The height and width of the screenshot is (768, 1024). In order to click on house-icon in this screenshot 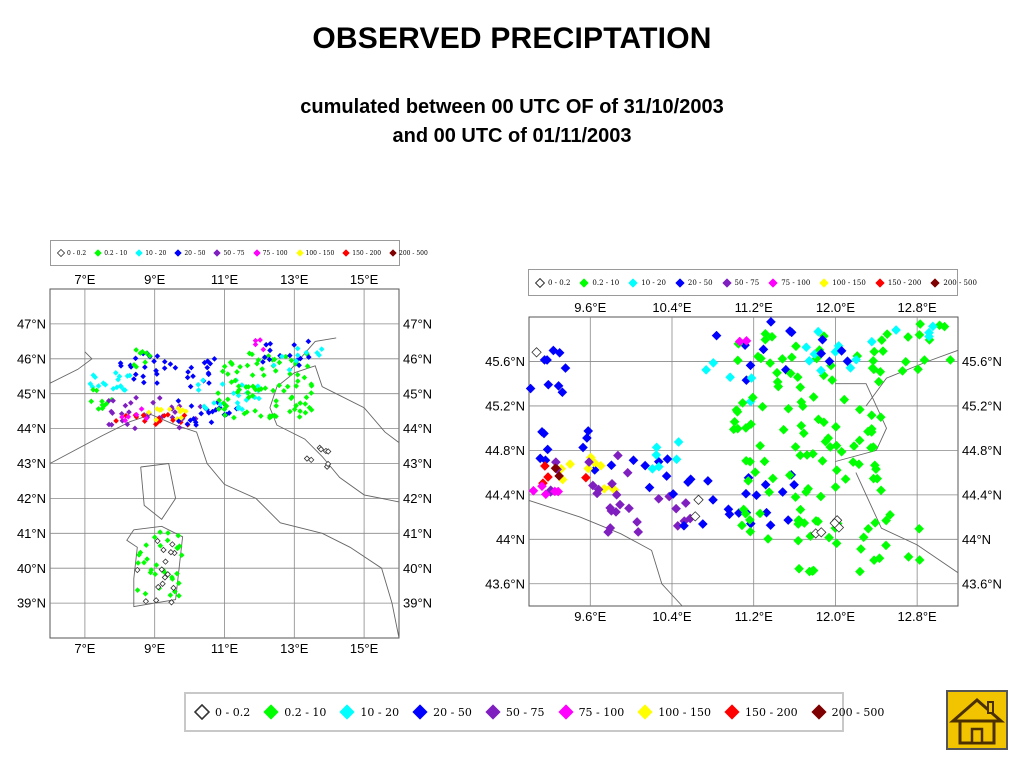, I will do `click(977, 721)`.